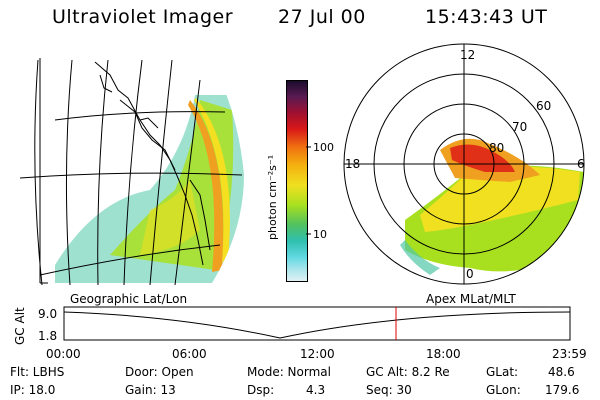  I want to click on status-gain: Gain: 13, so click(150, 390).